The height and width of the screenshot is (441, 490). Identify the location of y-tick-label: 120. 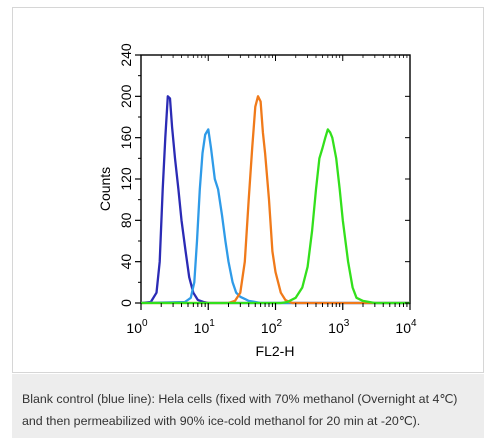
(126, 179).